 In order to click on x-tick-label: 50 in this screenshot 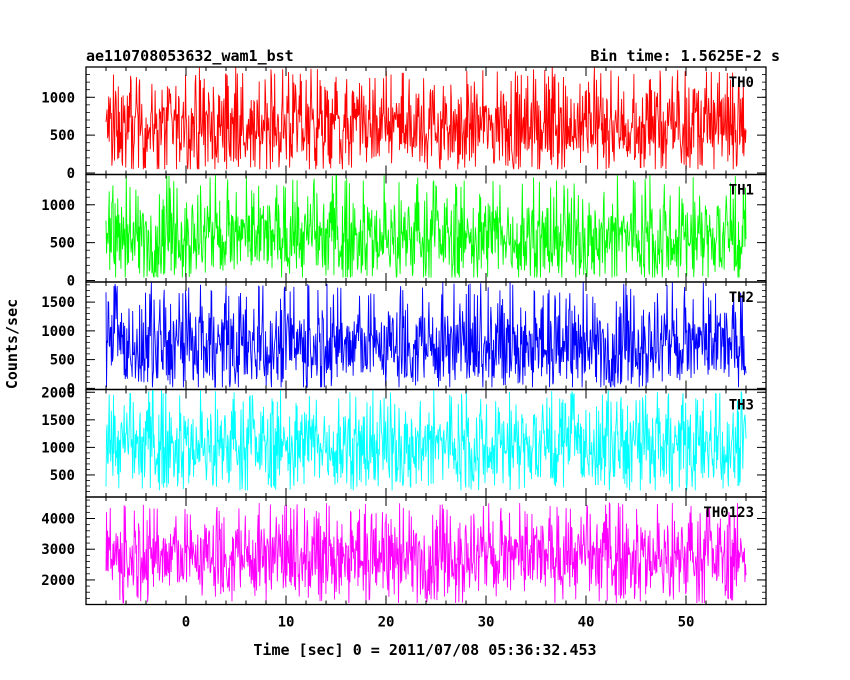, I will do `click(686, 623)`.